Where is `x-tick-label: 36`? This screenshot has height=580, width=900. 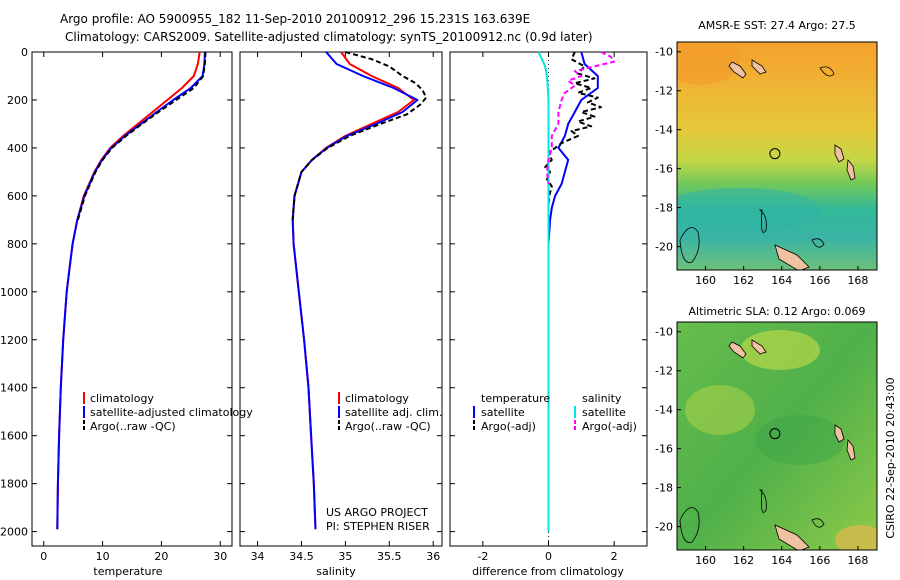
x-tick-label: 36 is located at coordinates (433, 556).